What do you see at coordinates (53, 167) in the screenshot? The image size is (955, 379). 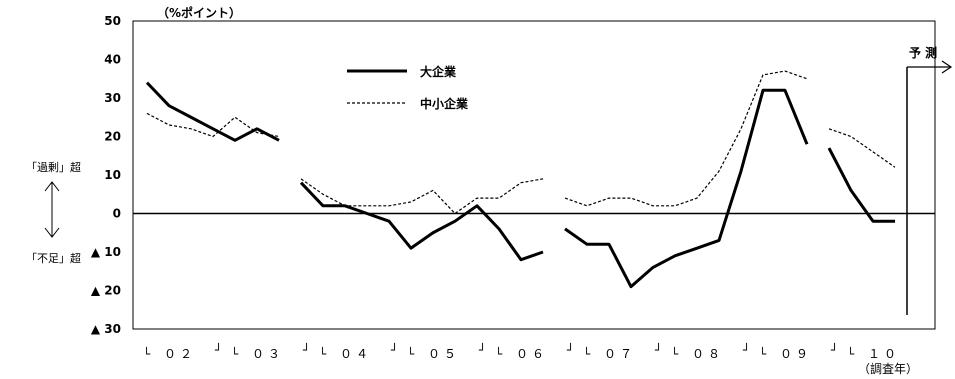 I see `excess-label: 「過剰」超` at bounding box center [53, 167].